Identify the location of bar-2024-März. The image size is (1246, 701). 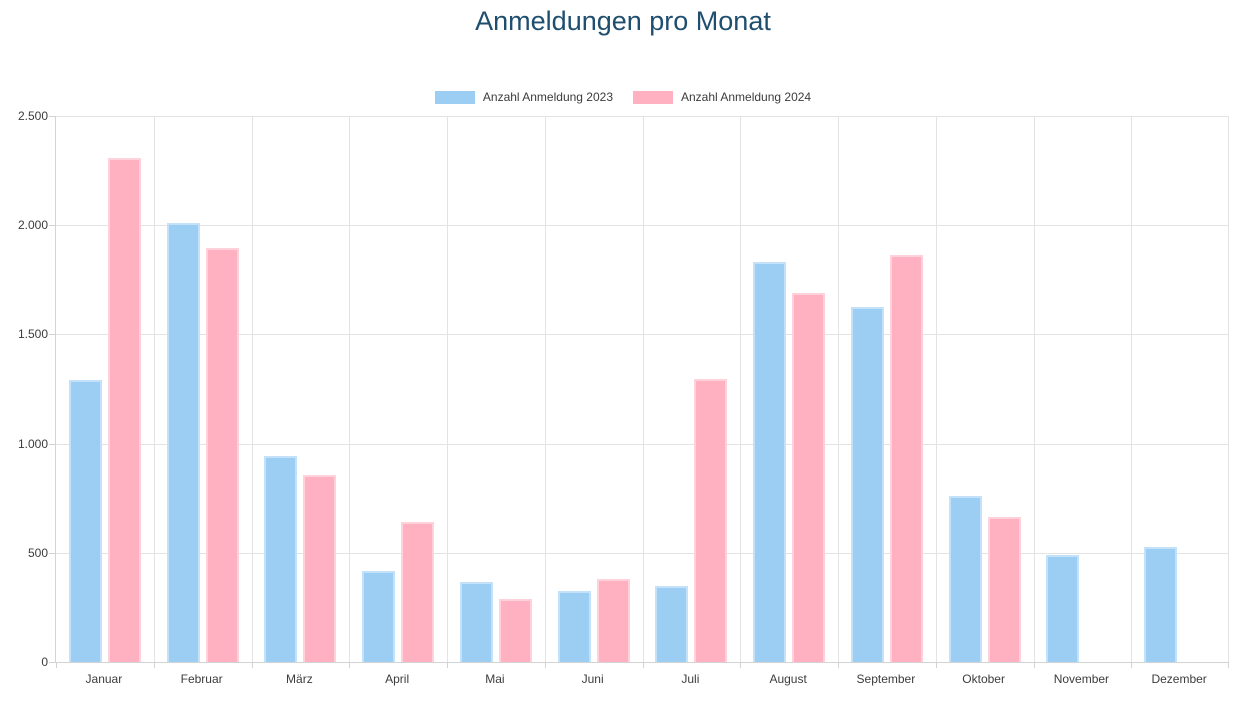
(320, 568).